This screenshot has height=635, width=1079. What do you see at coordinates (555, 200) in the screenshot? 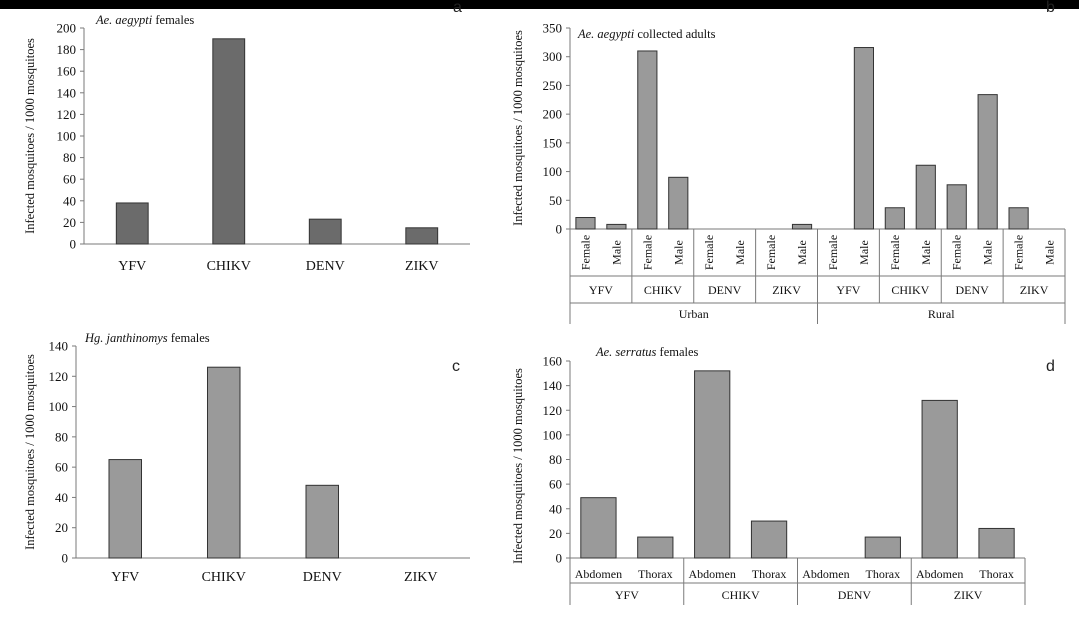
I see `y-tick-label: 50` at bounding box center [555, 200].